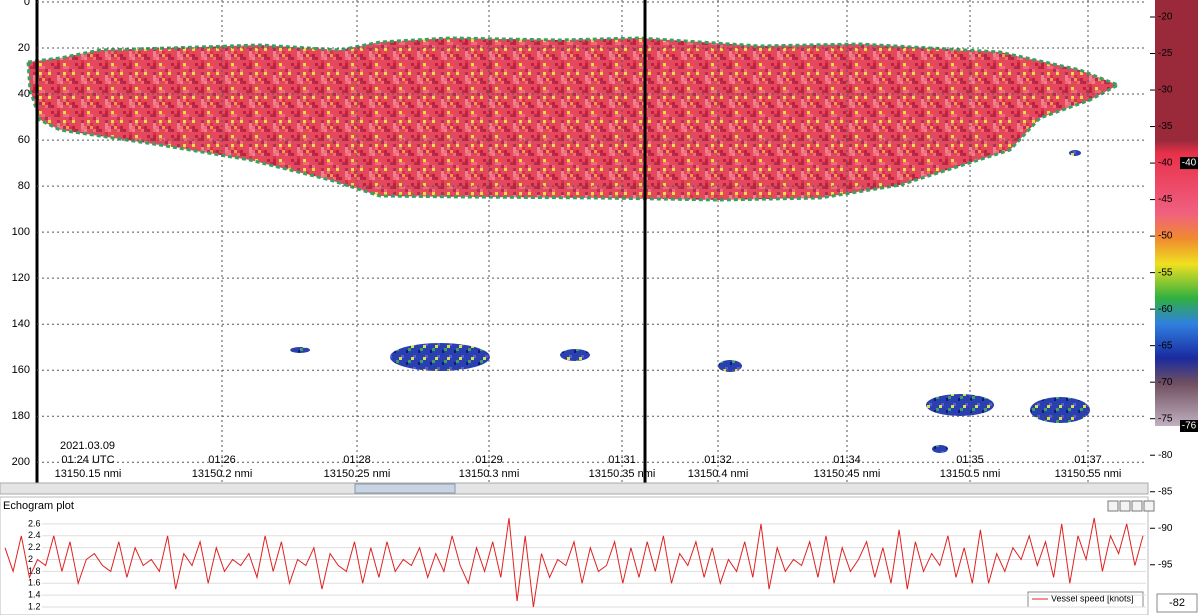 This screenshot has width=1200, height=615. What do you see at coordinates (489, 474) in the screenshot?
I see `distance-label: 13150.3 nmi` at bounding box center [489, 474].